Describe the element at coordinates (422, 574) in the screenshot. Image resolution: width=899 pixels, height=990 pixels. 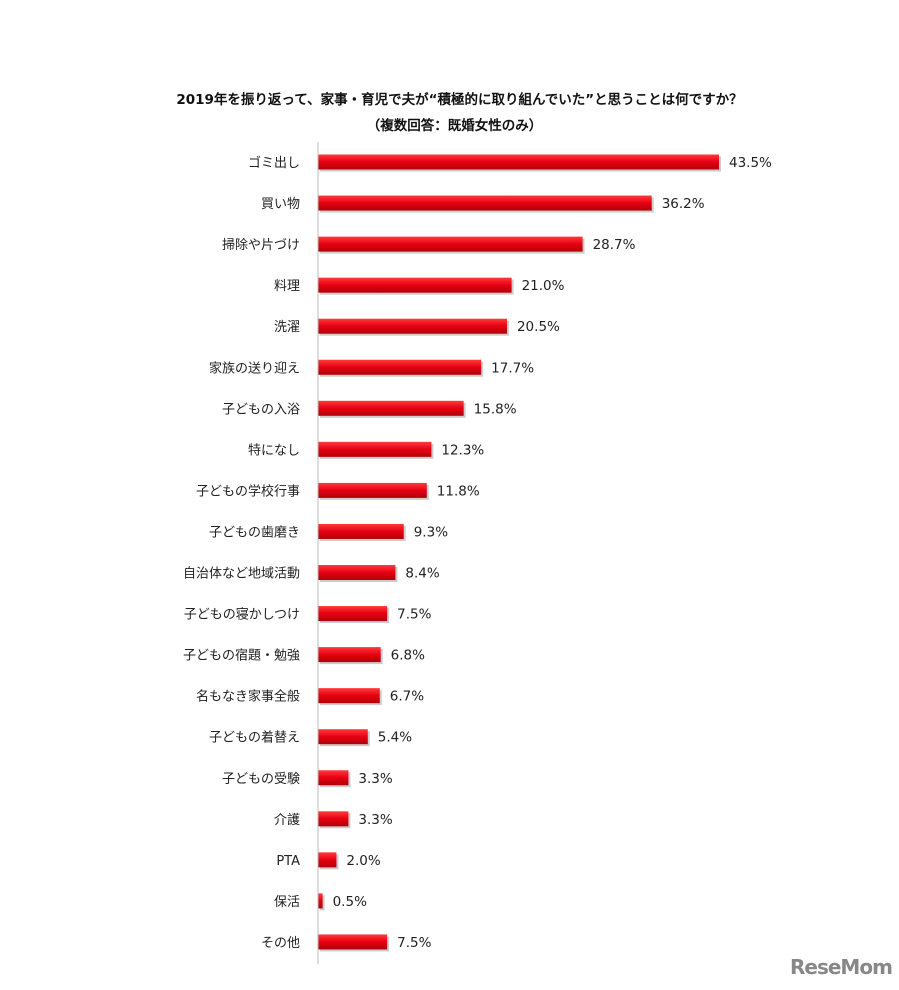
I see `value-label: 8.4%` at that location.